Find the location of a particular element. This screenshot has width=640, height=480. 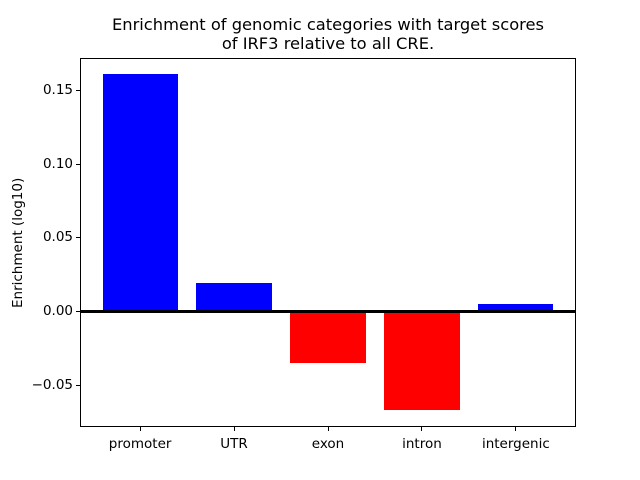

bar-exon is located at coordinates (328, 337).